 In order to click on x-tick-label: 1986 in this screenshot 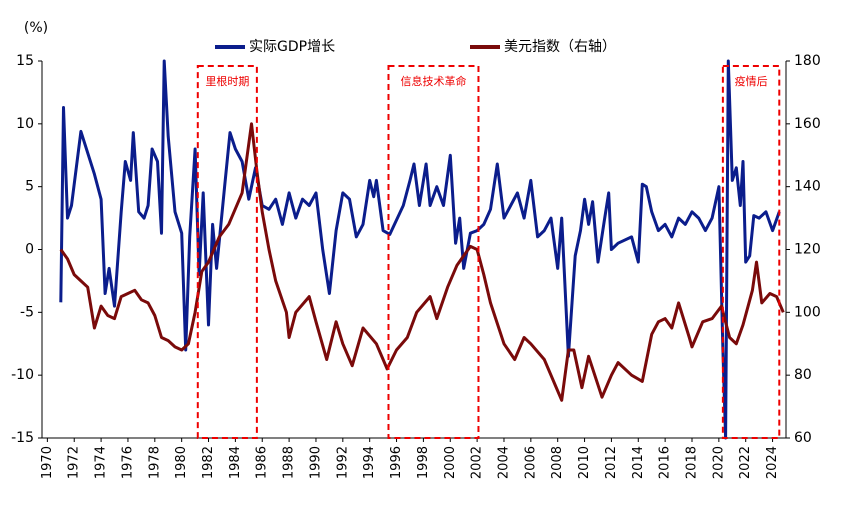, I will do `click(262, 462)`.